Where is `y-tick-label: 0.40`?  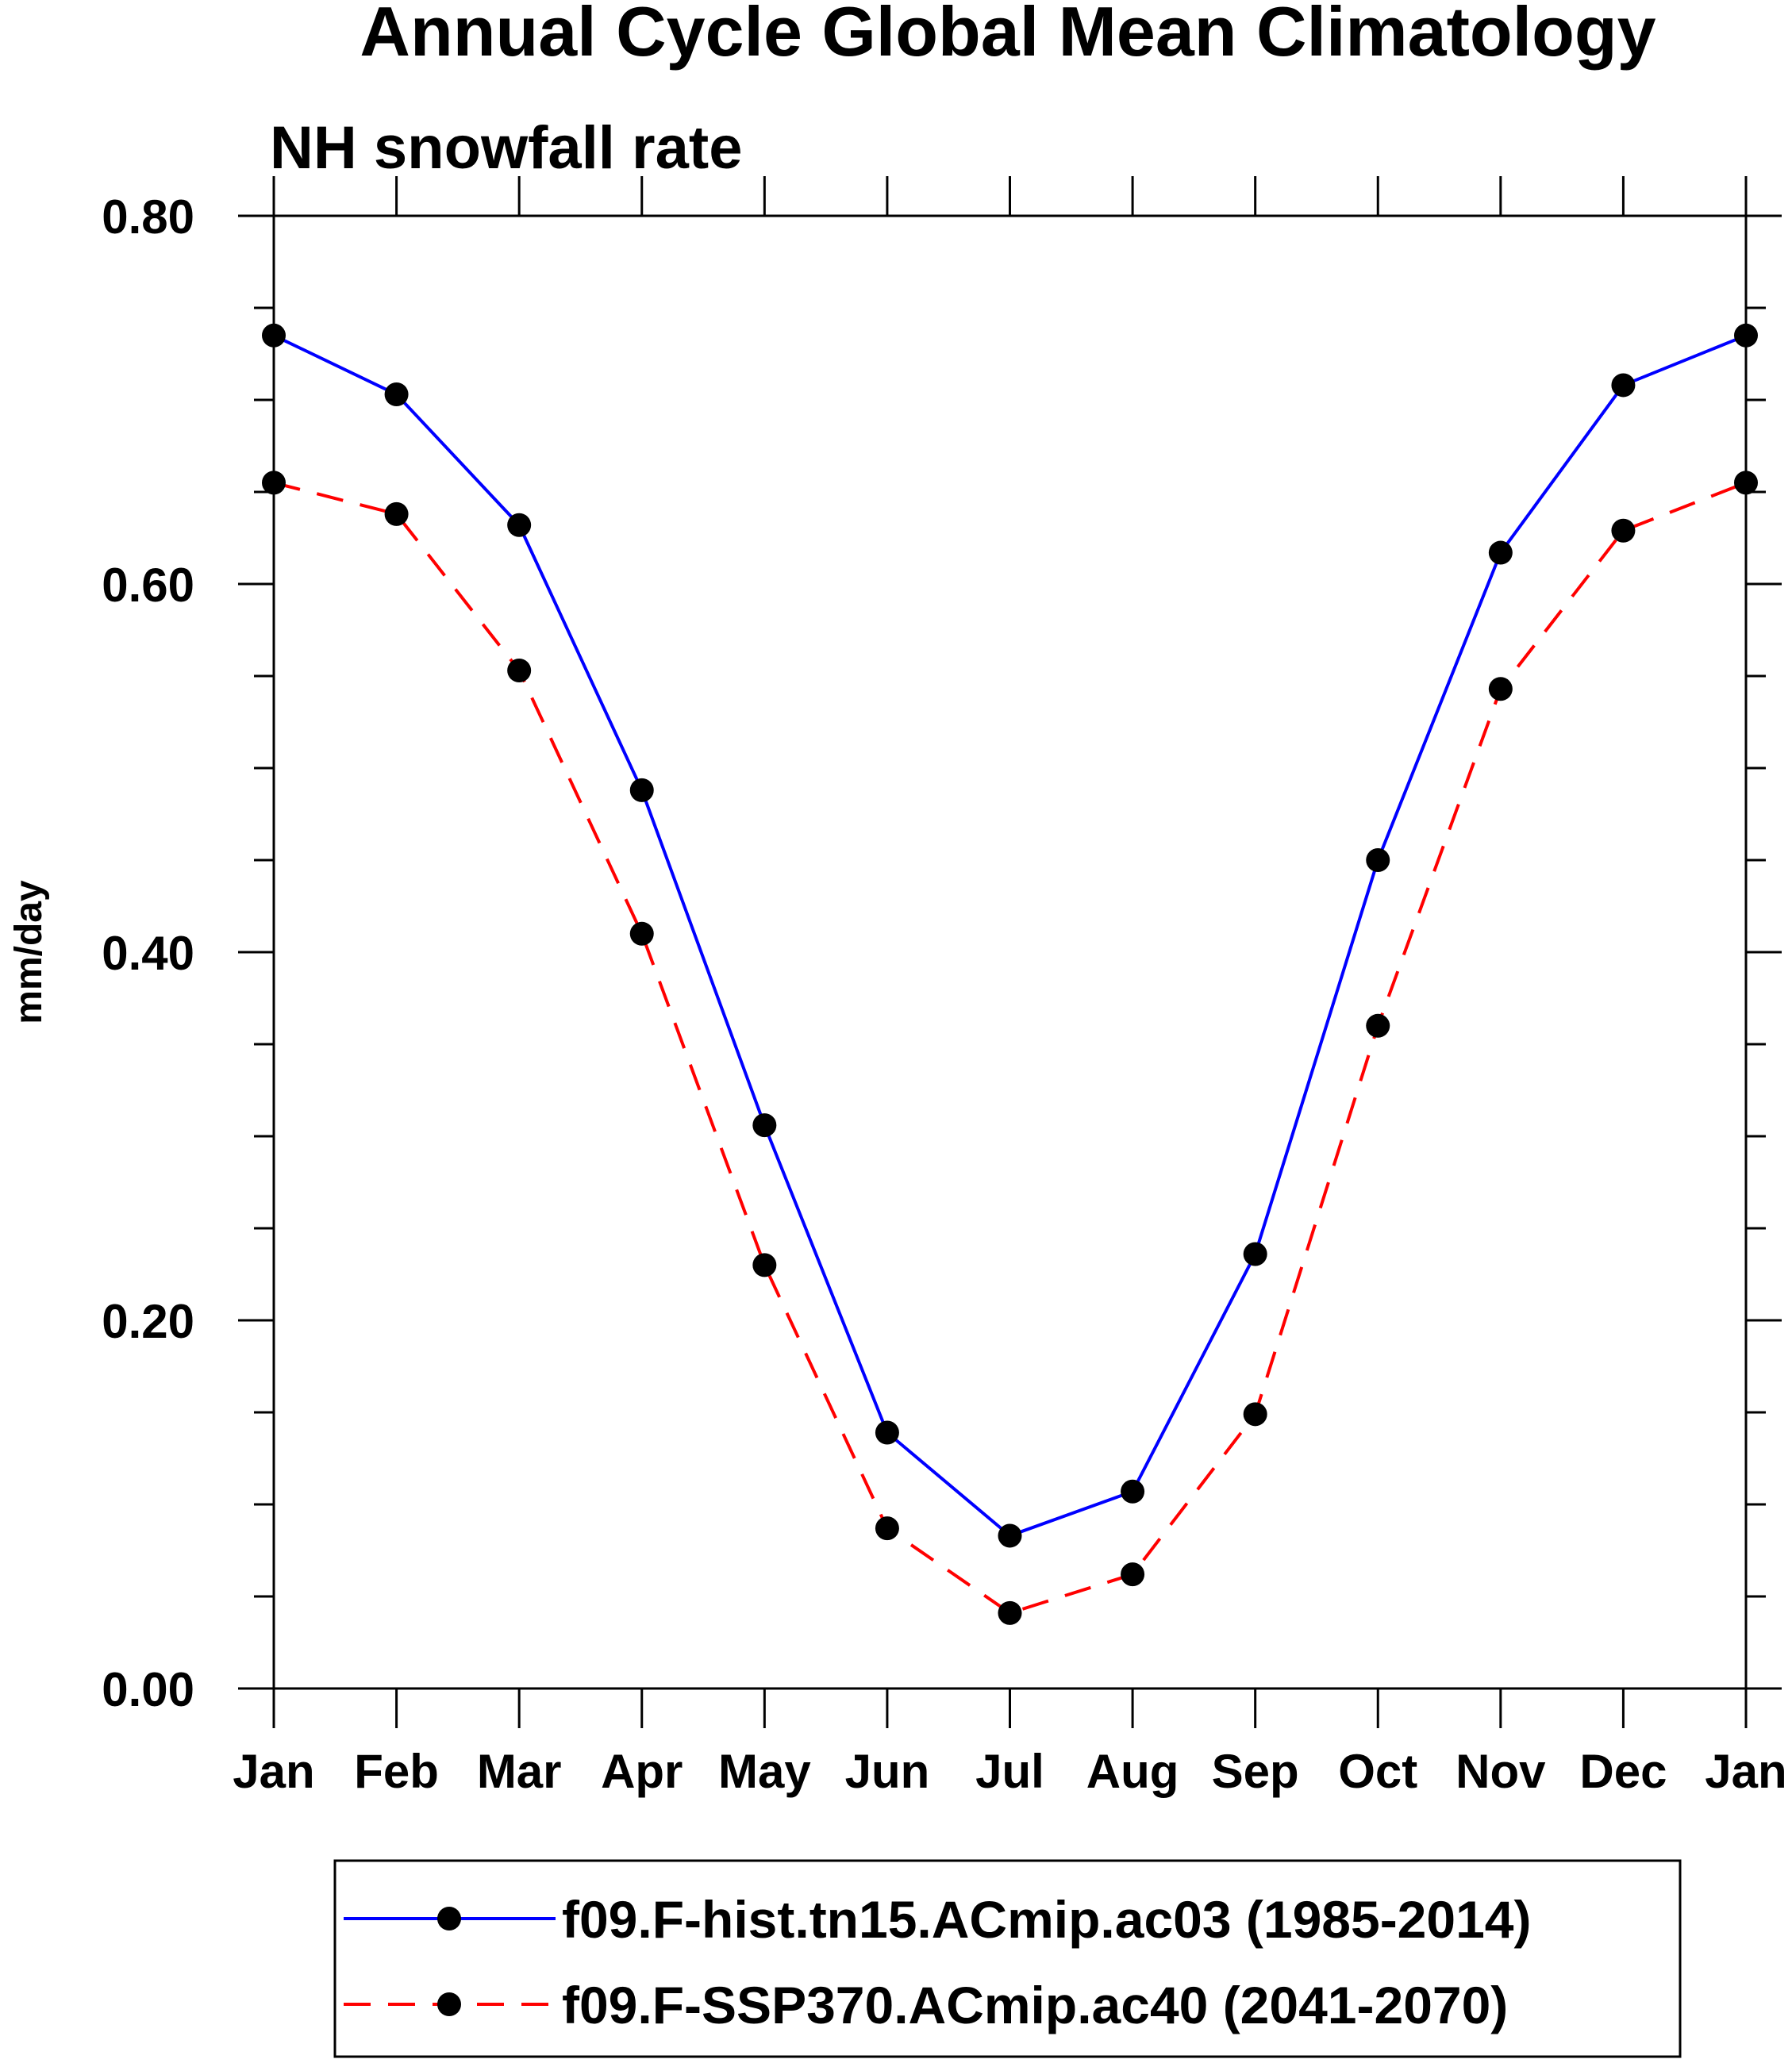 y-tick-label: 0.40 is located at coordinates (148, 953).